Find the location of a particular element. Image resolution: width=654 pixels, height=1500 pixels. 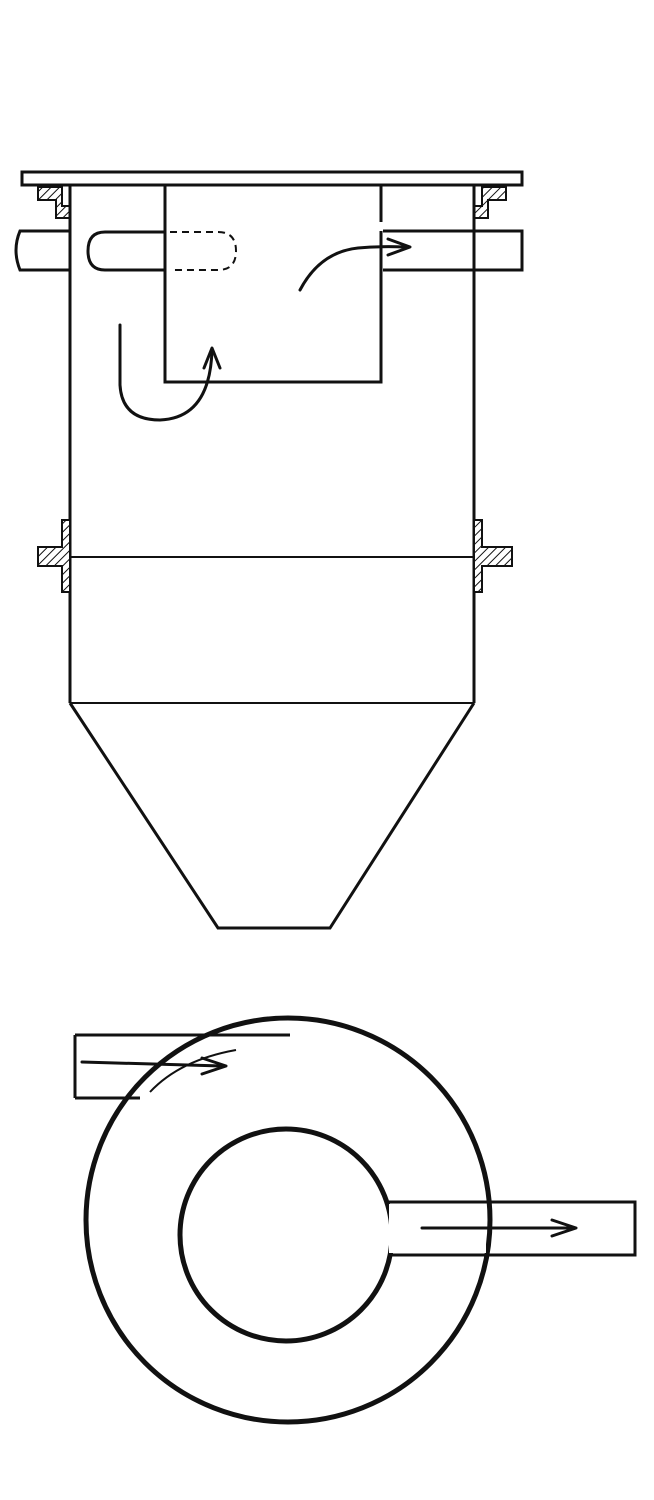

conical-hopper is located at coordinates (272, 816).